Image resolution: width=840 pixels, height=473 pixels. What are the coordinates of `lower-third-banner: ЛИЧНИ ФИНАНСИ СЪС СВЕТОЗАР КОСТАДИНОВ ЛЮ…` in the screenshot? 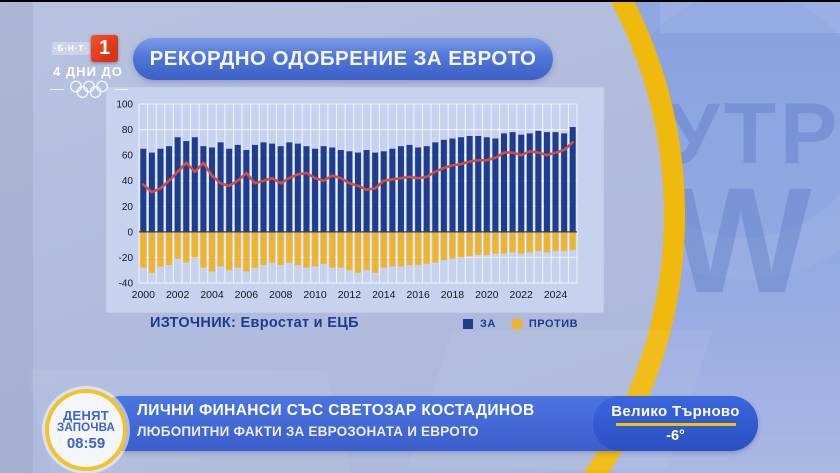 It's located at (426, 423).